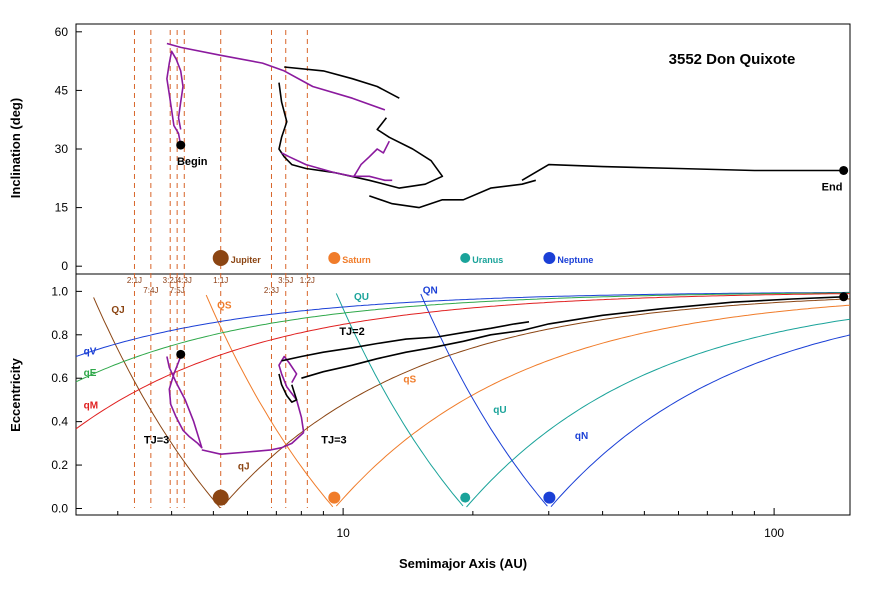  What do you see at coordinates (117, 310) in the screenshot?
I see `curve-label: QJ` at bounding box center [117, 310].